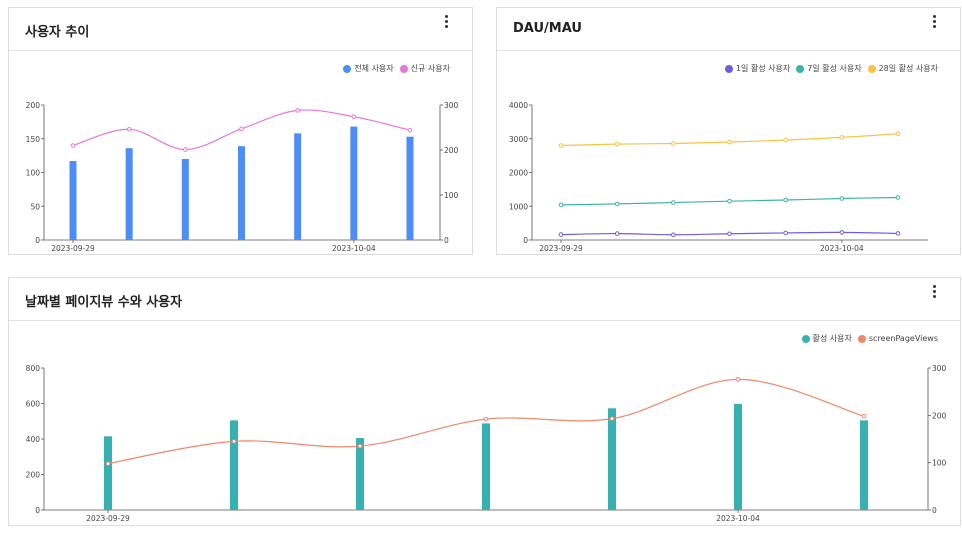  I want to click on chart-legend: 1일 활성 사용자 7일 활성 사용자 28일 활성 사용자, so click(831, 68).